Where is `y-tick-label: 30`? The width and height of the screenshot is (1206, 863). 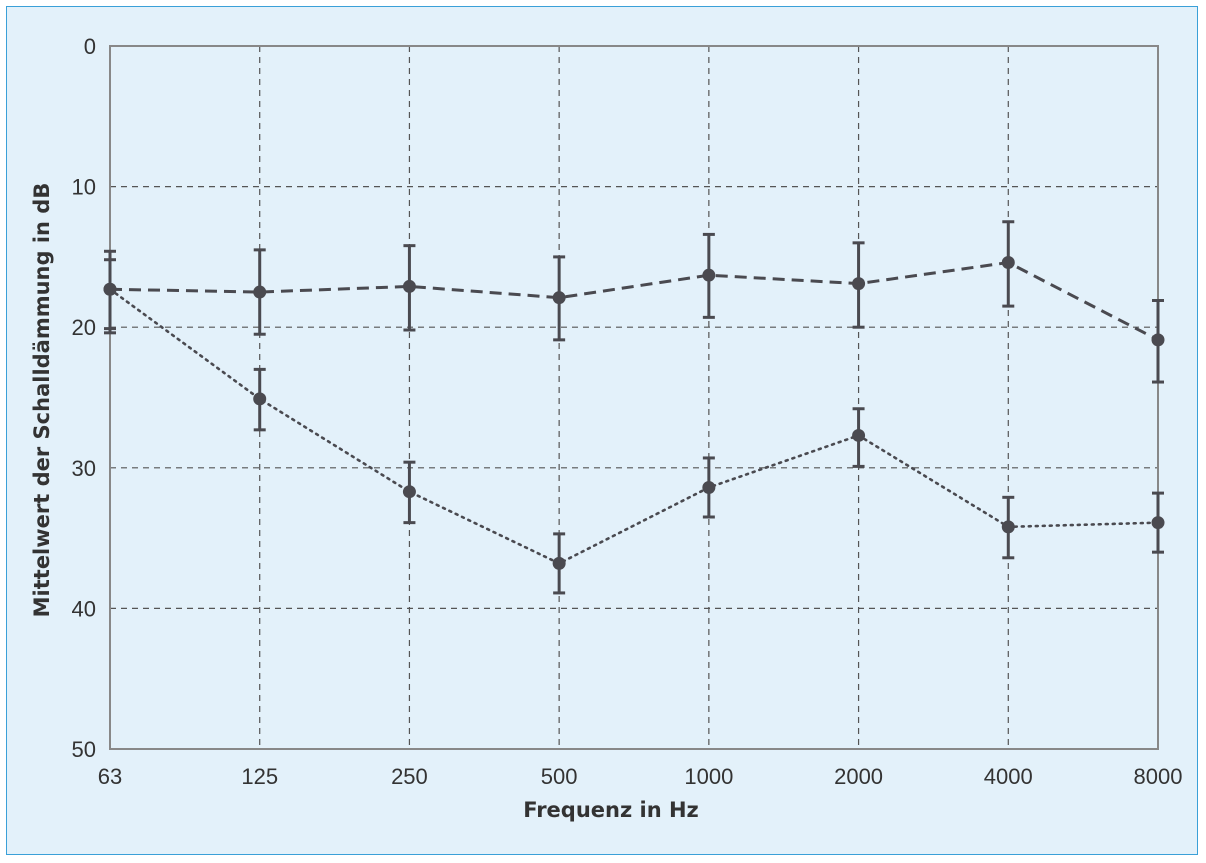
y-tick-label: 30 is located at coordinates (84, 468).